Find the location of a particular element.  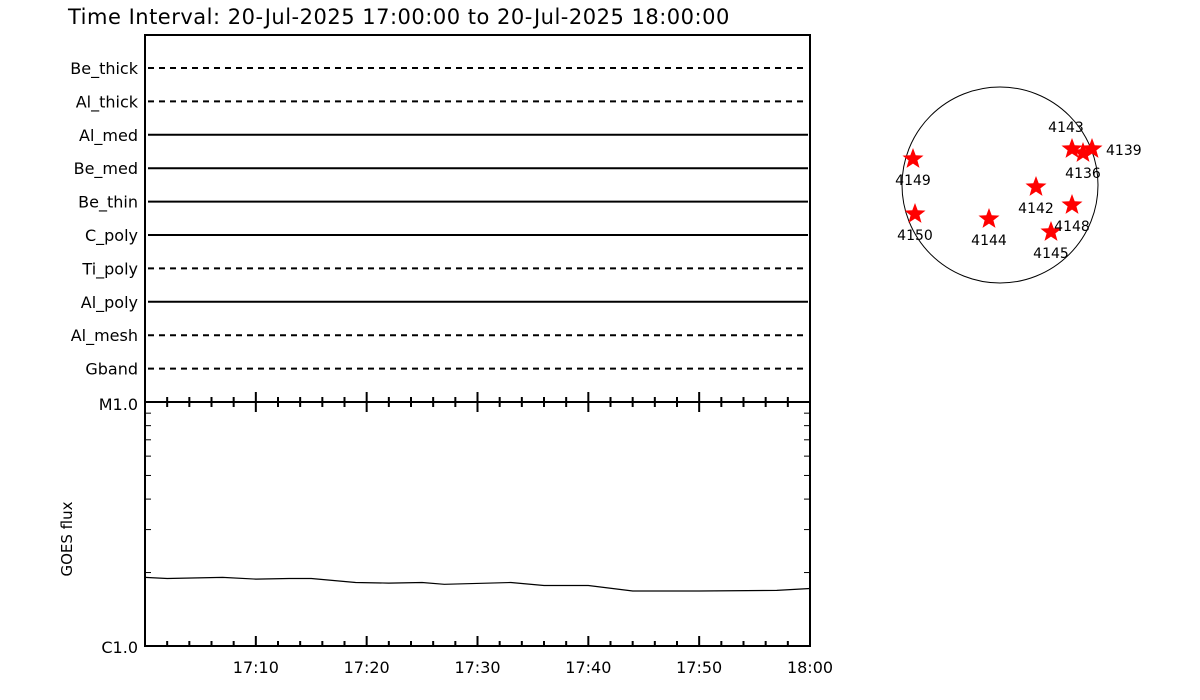

region-label: 4139 is located at coordinates (1124, 151).